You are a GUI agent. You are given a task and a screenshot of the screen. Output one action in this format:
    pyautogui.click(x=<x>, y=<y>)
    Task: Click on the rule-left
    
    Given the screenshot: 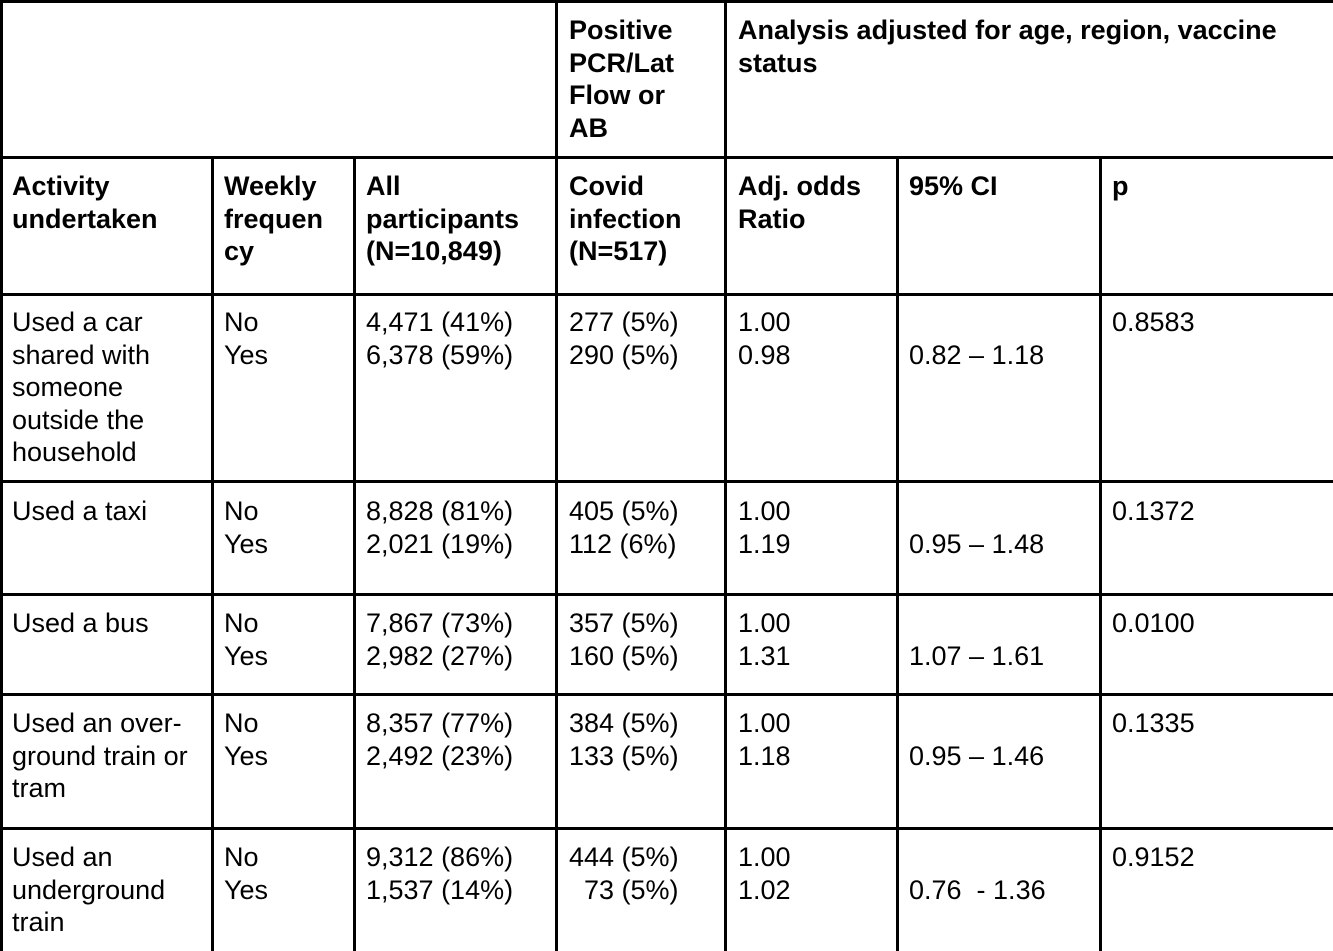 What is the action you would take?
    pyautogui.click(x=1, y=475)
    